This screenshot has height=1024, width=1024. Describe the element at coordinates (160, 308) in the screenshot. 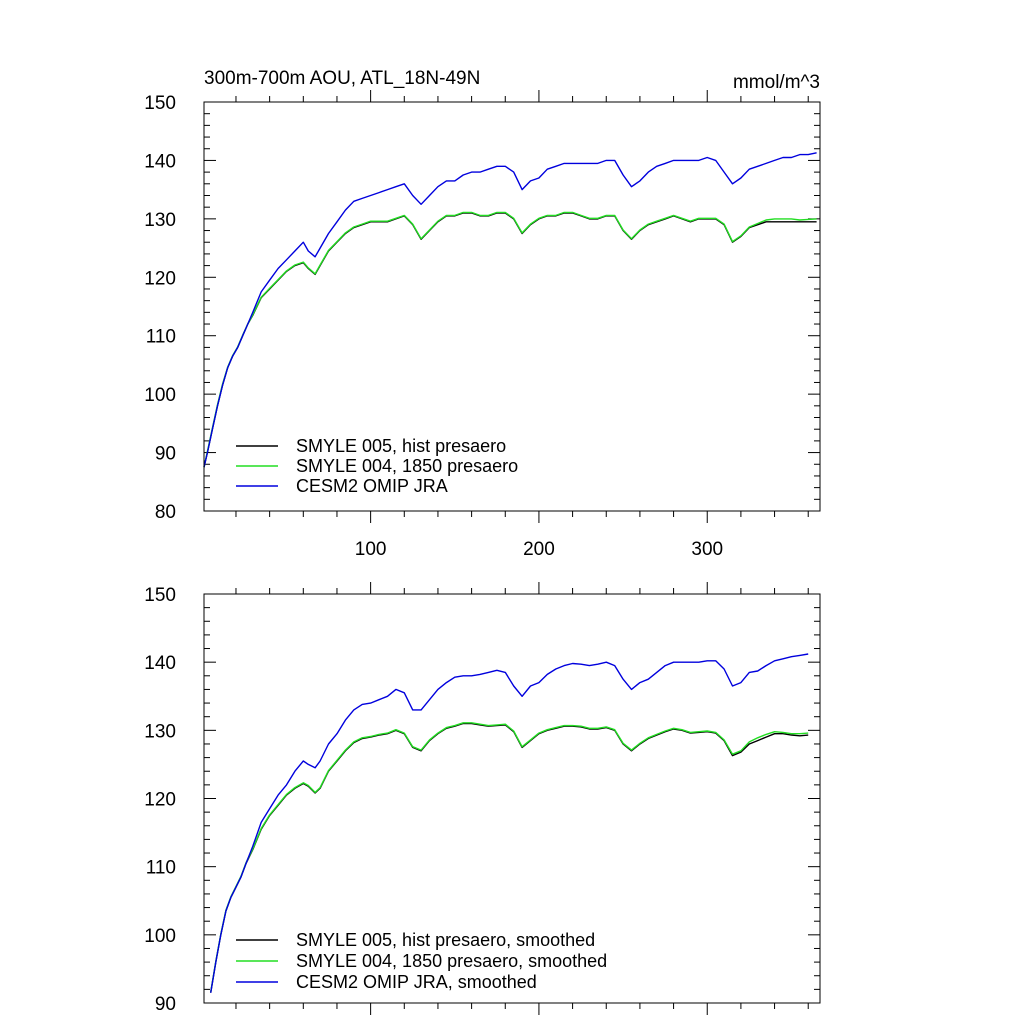

I see `y-tick-labels: 80 90 100 110 120 130 140 150` at that location.